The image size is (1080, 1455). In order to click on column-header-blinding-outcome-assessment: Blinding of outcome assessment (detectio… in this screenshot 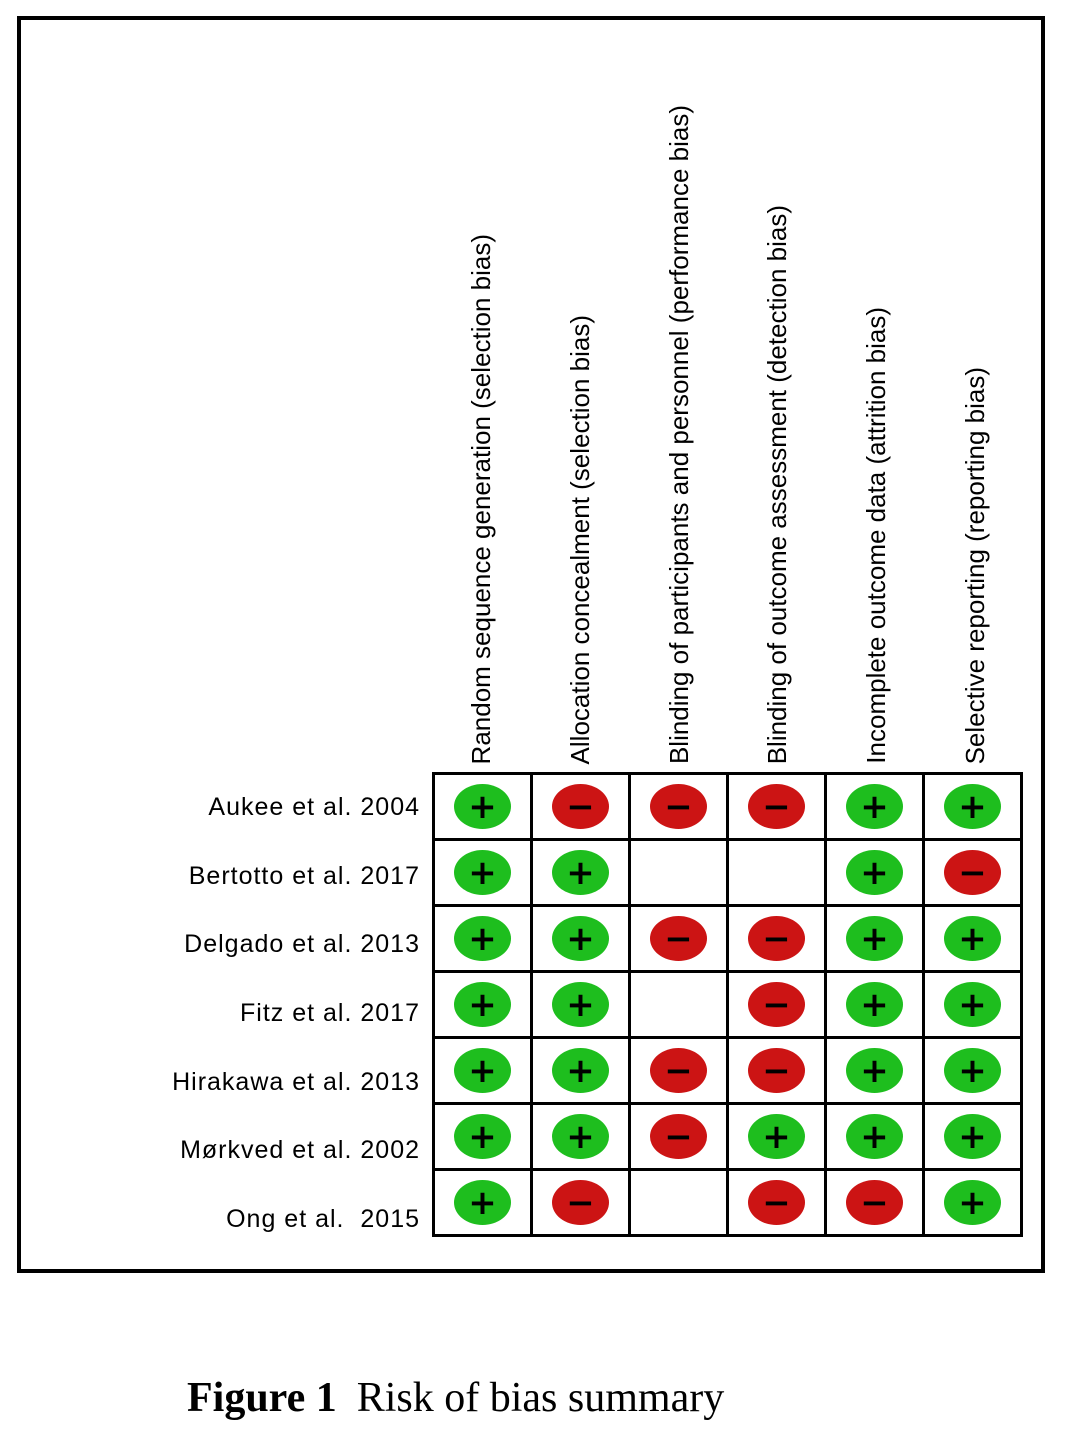, I will do `click(777, 484)`.